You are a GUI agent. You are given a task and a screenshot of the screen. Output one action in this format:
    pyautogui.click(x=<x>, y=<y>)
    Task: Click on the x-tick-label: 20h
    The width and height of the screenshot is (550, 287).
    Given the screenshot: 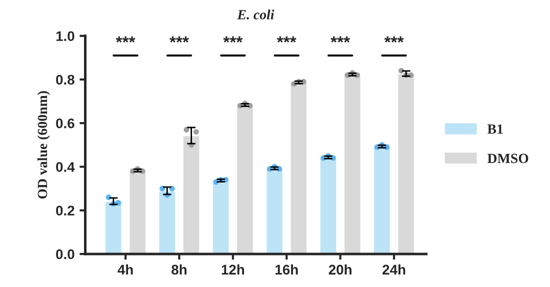 What is the action you would take?
    pyautogui.click(x=340, y=269)
    